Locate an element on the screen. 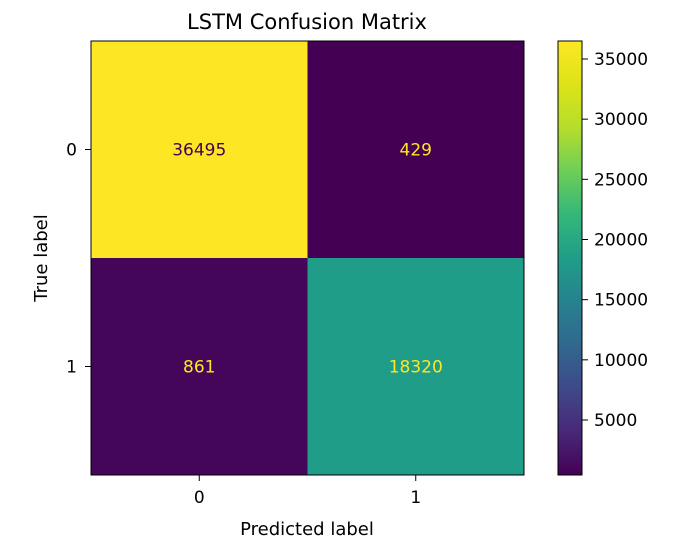 The height and width of the screenshot is (558, 700). colorbar-tick-label: 30000 is located at coordinates (621, 120).